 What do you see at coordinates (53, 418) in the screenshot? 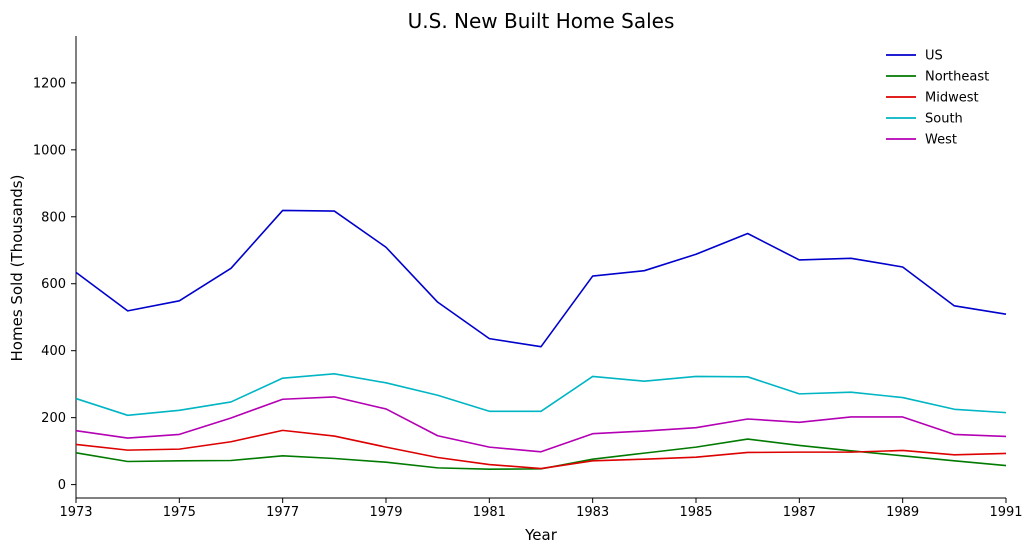
I see `y-tick-label: 200` at bounding box center [53, 418].